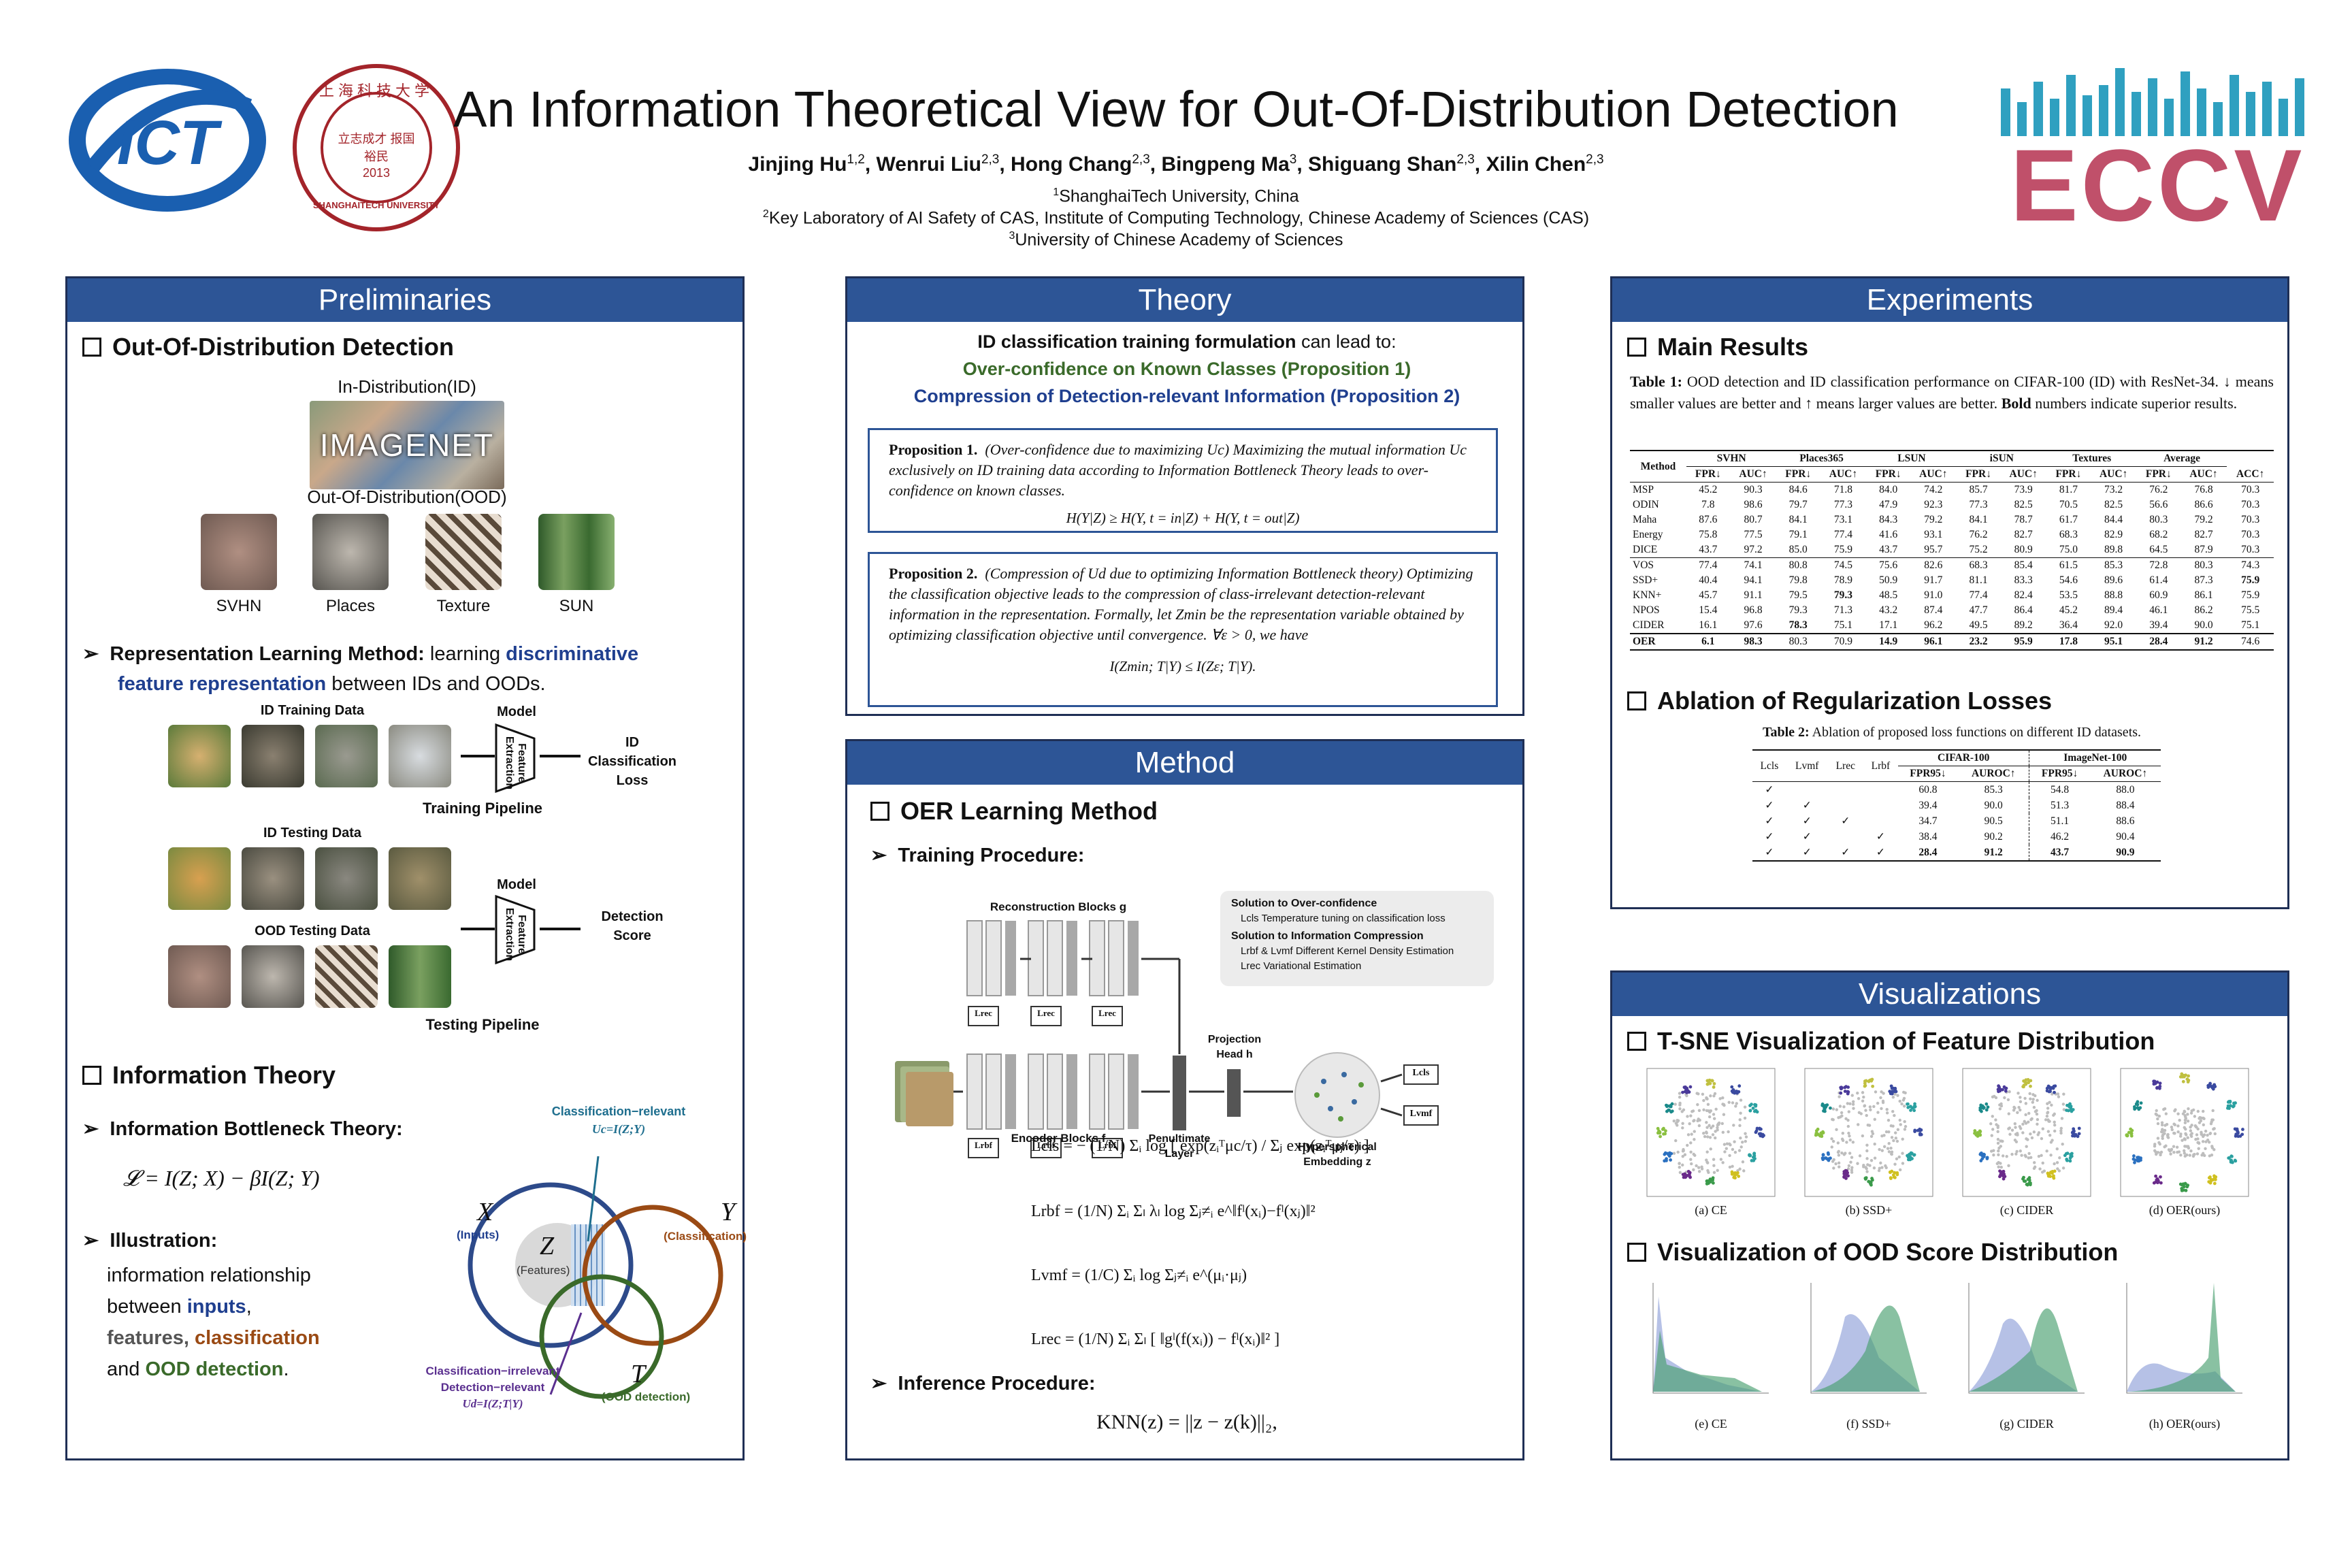 This screenshot has height=1568, width=2352. I want to click on t2-loss-header: Lvmf, so click(1807, 766).